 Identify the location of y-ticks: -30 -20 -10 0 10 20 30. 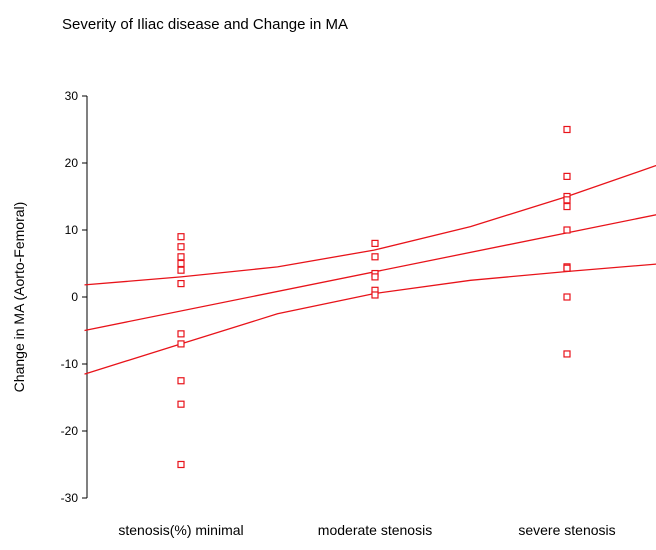
(74, 297).